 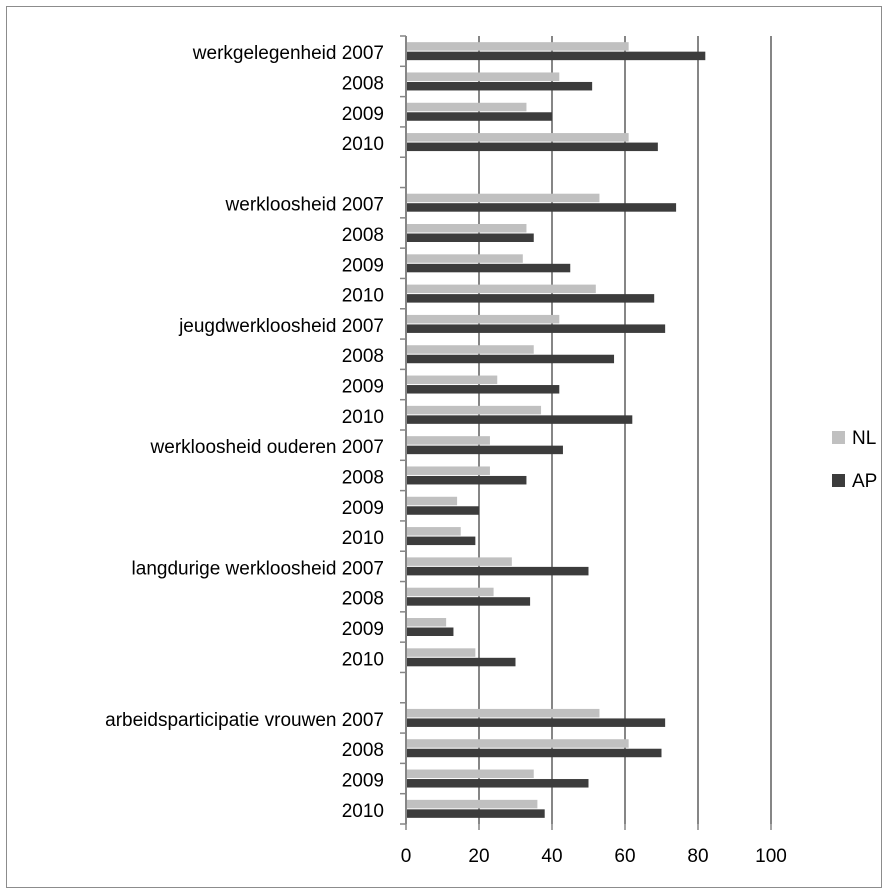 I want to click on x-tick-label: 20, so click(x=478, y=856).